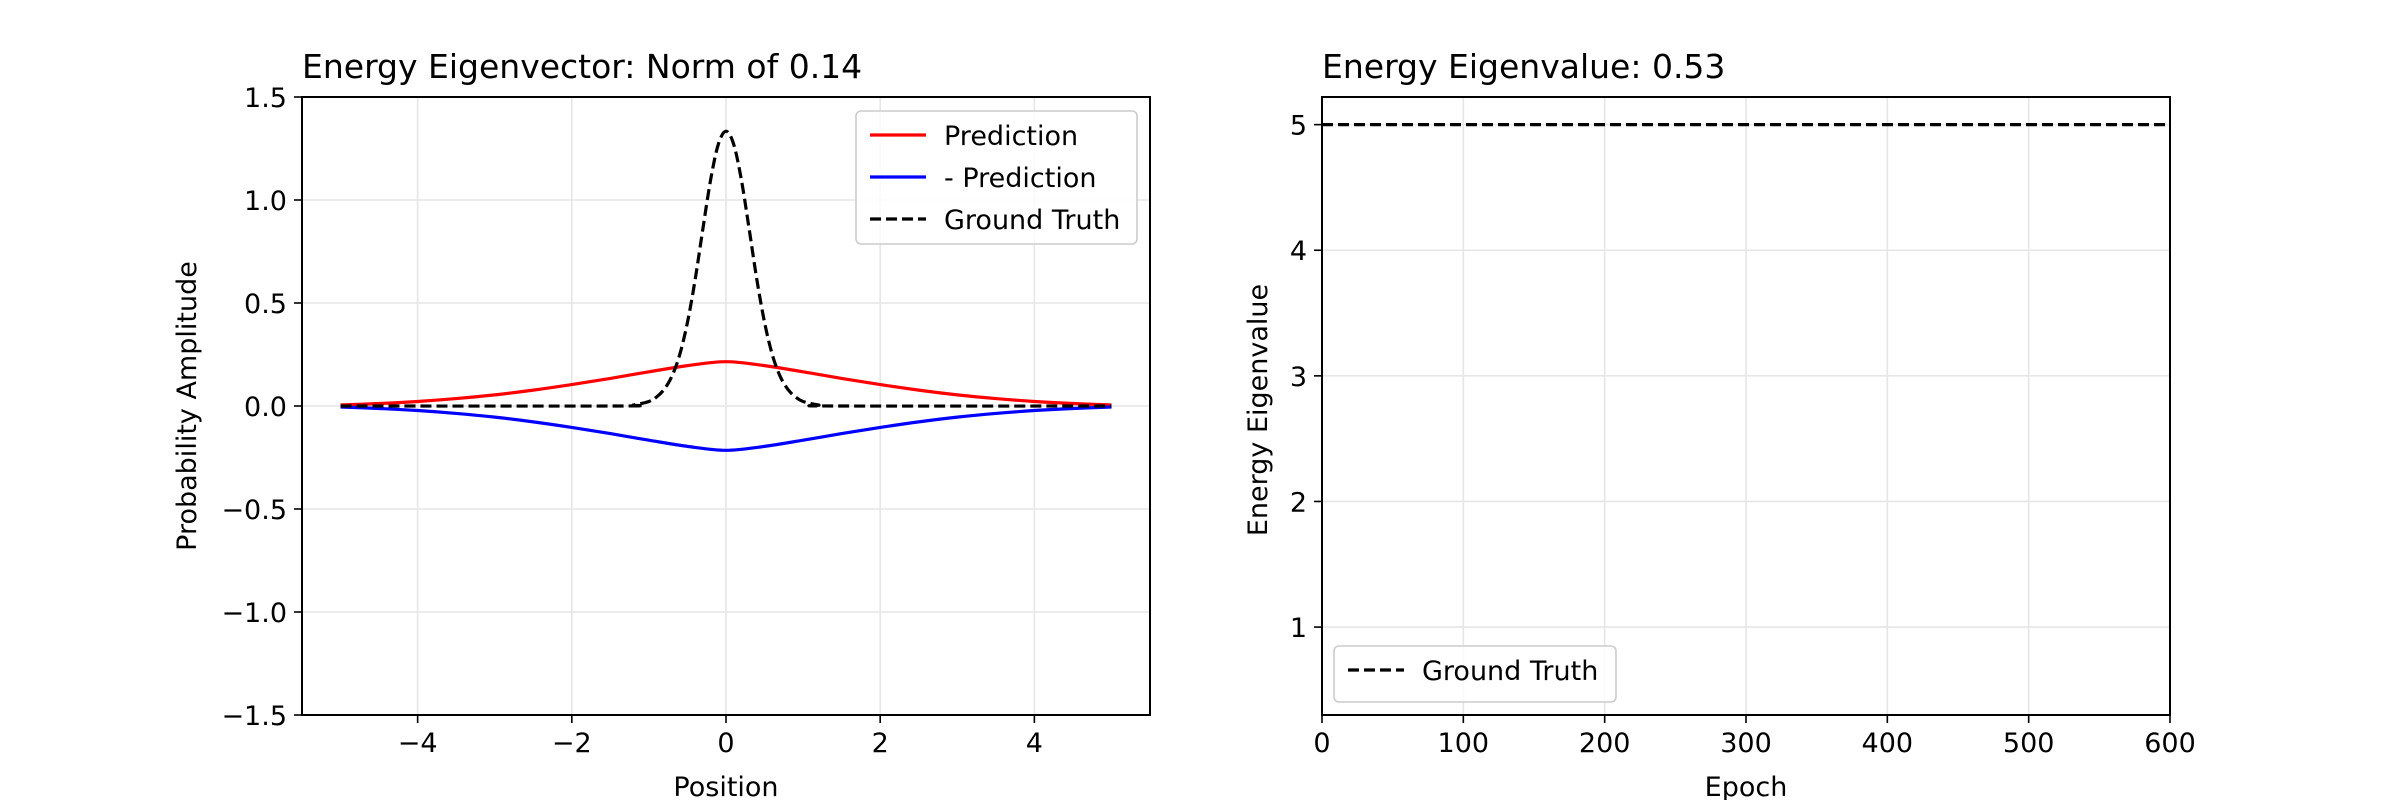 The width and height of the screenshot is (2400, 805). Describe the element at coordinates (187, 406) in the screenshot. I see `eigenvector-y-axis-label: Probability Amplitude` at that location.